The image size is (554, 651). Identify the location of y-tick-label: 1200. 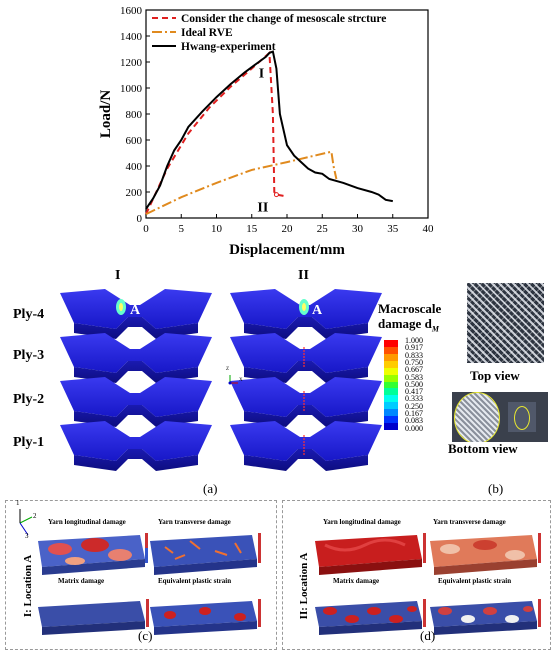
(131, 63).